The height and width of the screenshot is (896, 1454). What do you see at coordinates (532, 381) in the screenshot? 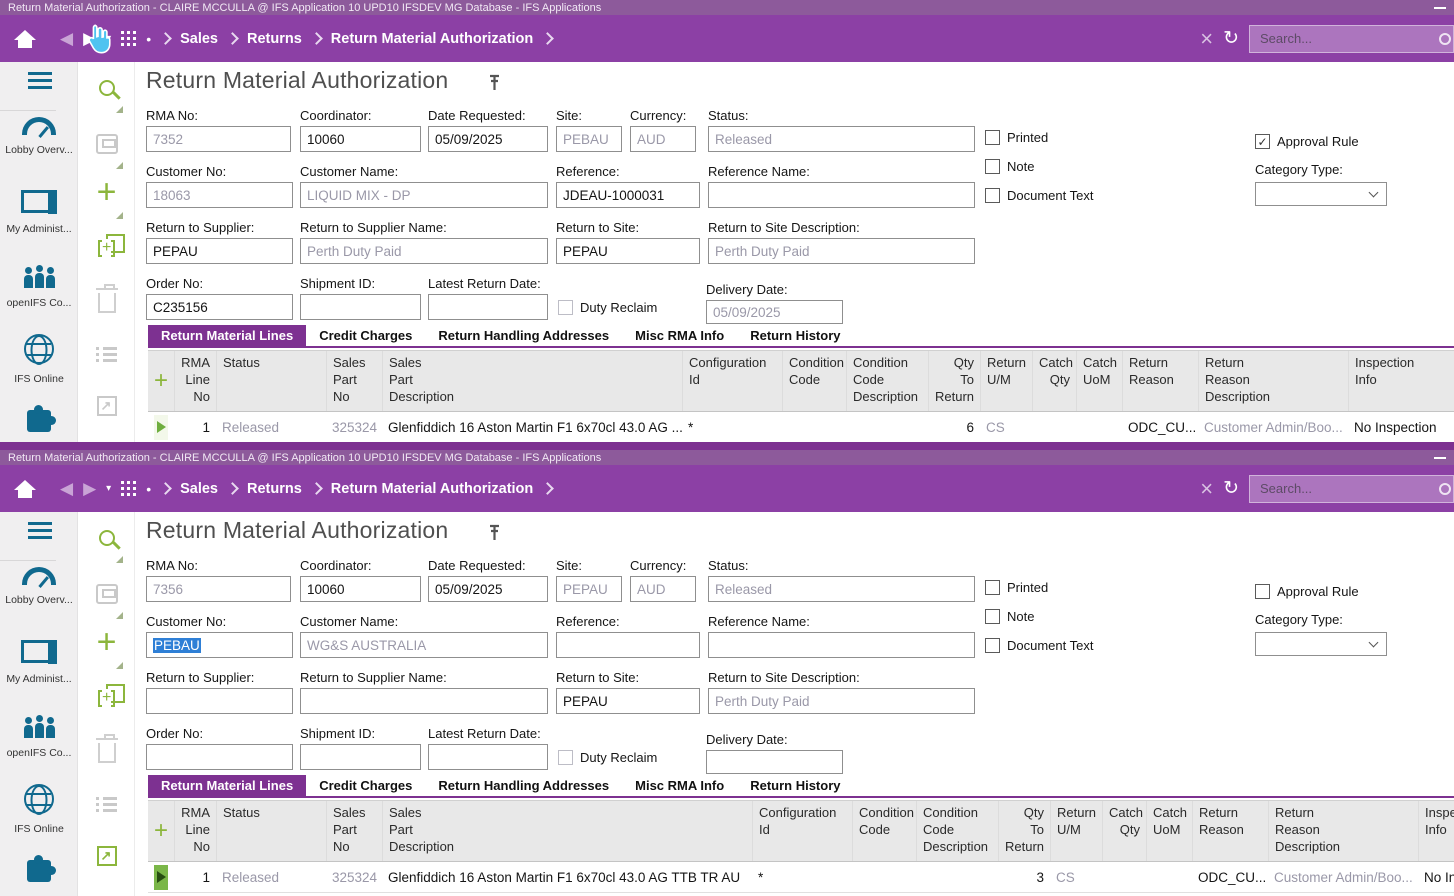
I see `column-header-sales-part-description: Sales Part Description` at bounding box center [532, 381].